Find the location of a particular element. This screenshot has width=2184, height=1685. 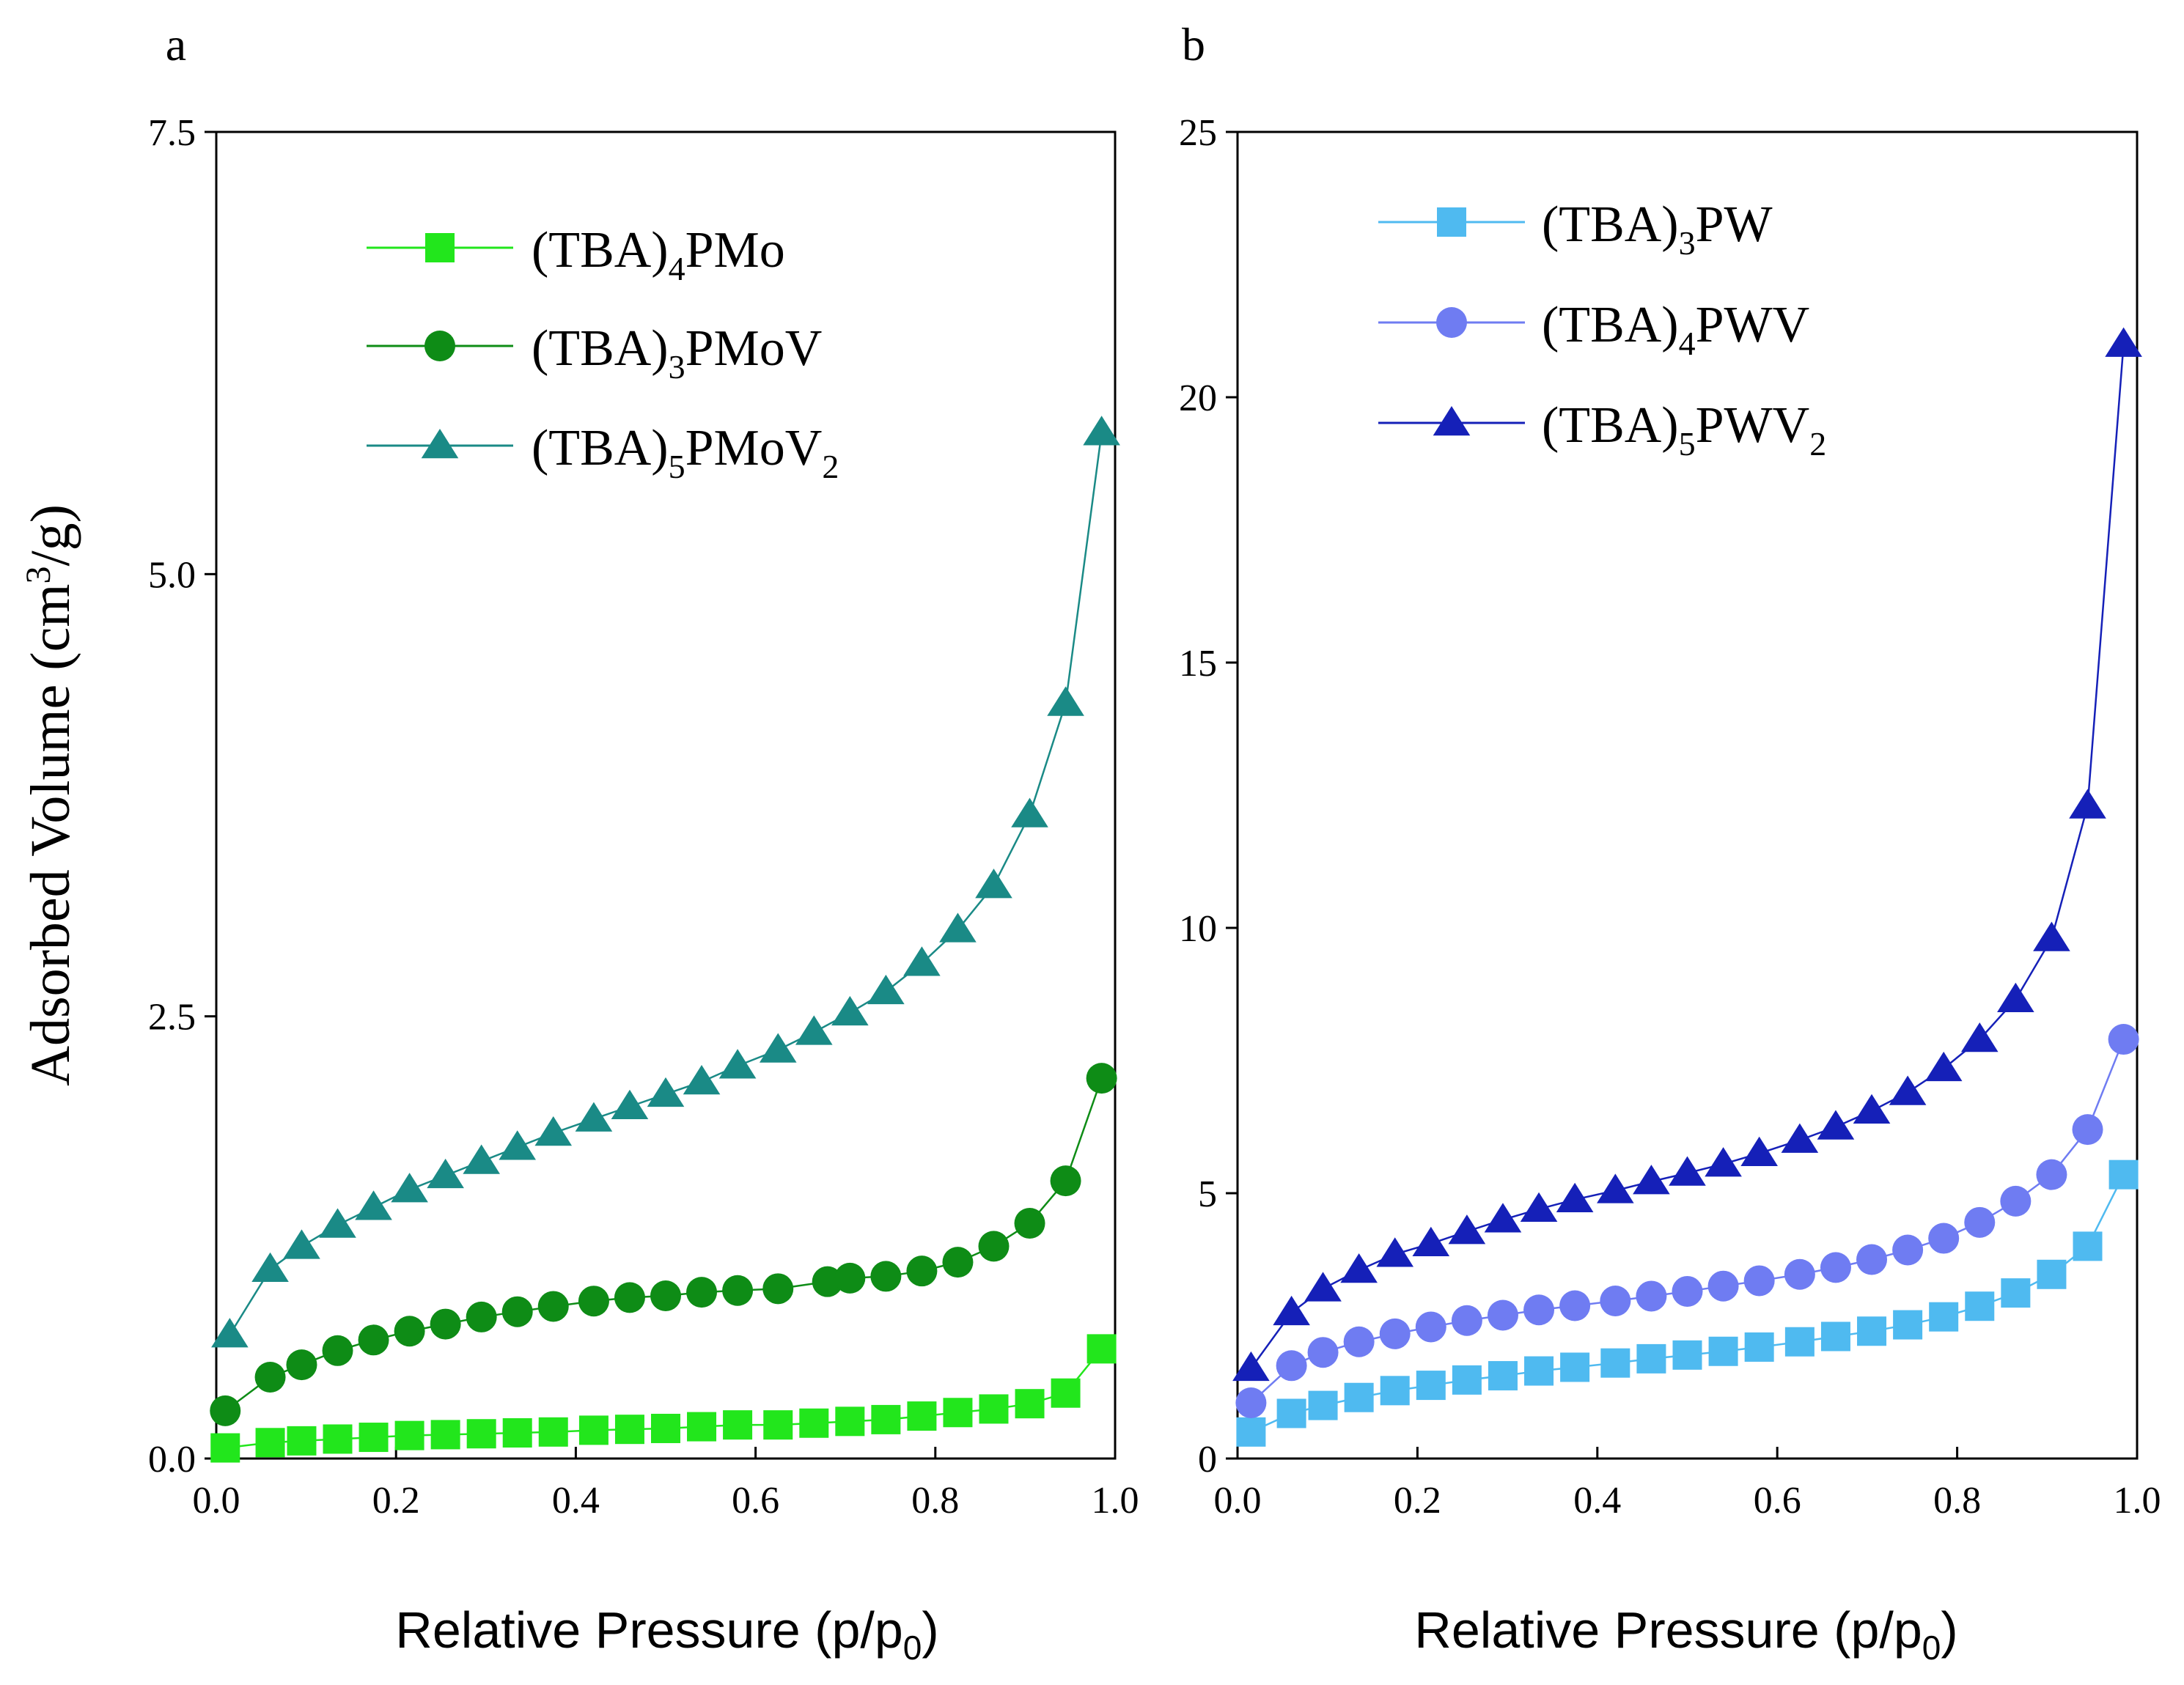

legend-entry-pwv2: (TBA)5PWV2 is located at coordinates (1602, 429).